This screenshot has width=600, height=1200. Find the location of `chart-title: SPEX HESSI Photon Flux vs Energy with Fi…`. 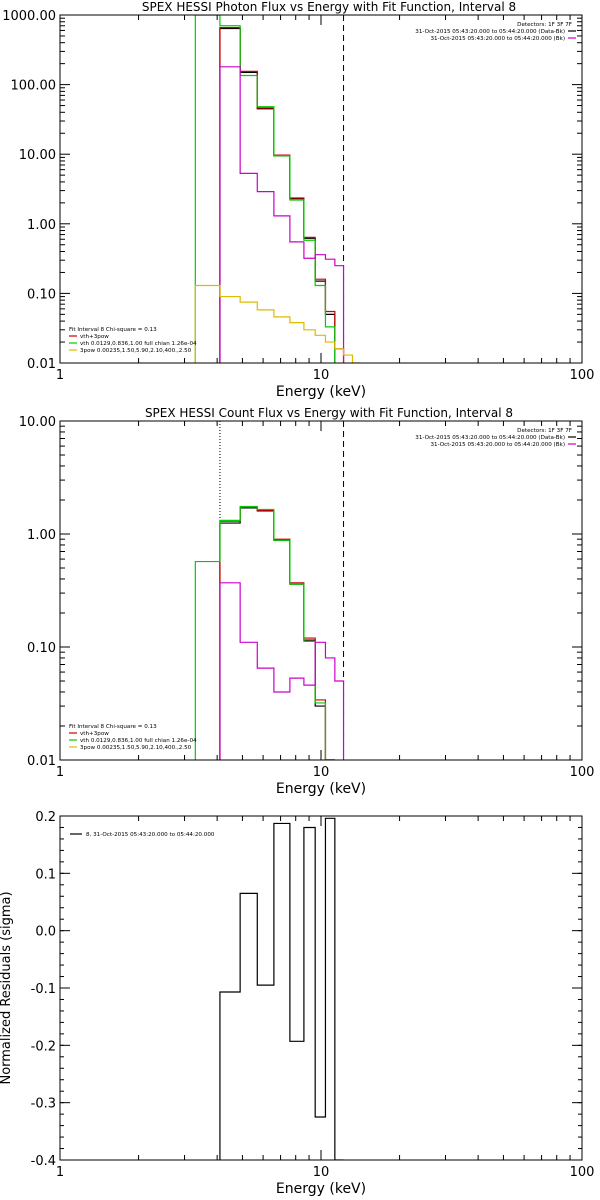

chart-title: SPEX HESSI Photon Flux vs Energy with Fi… is located at coordinates (329, 7).